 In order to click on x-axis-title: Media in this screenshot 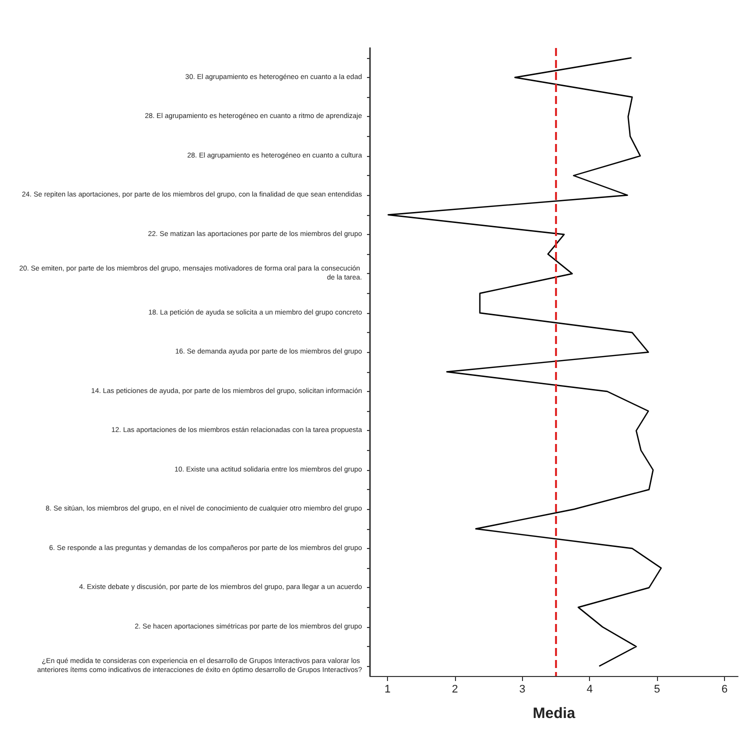, I will do `click(554, 713)`.